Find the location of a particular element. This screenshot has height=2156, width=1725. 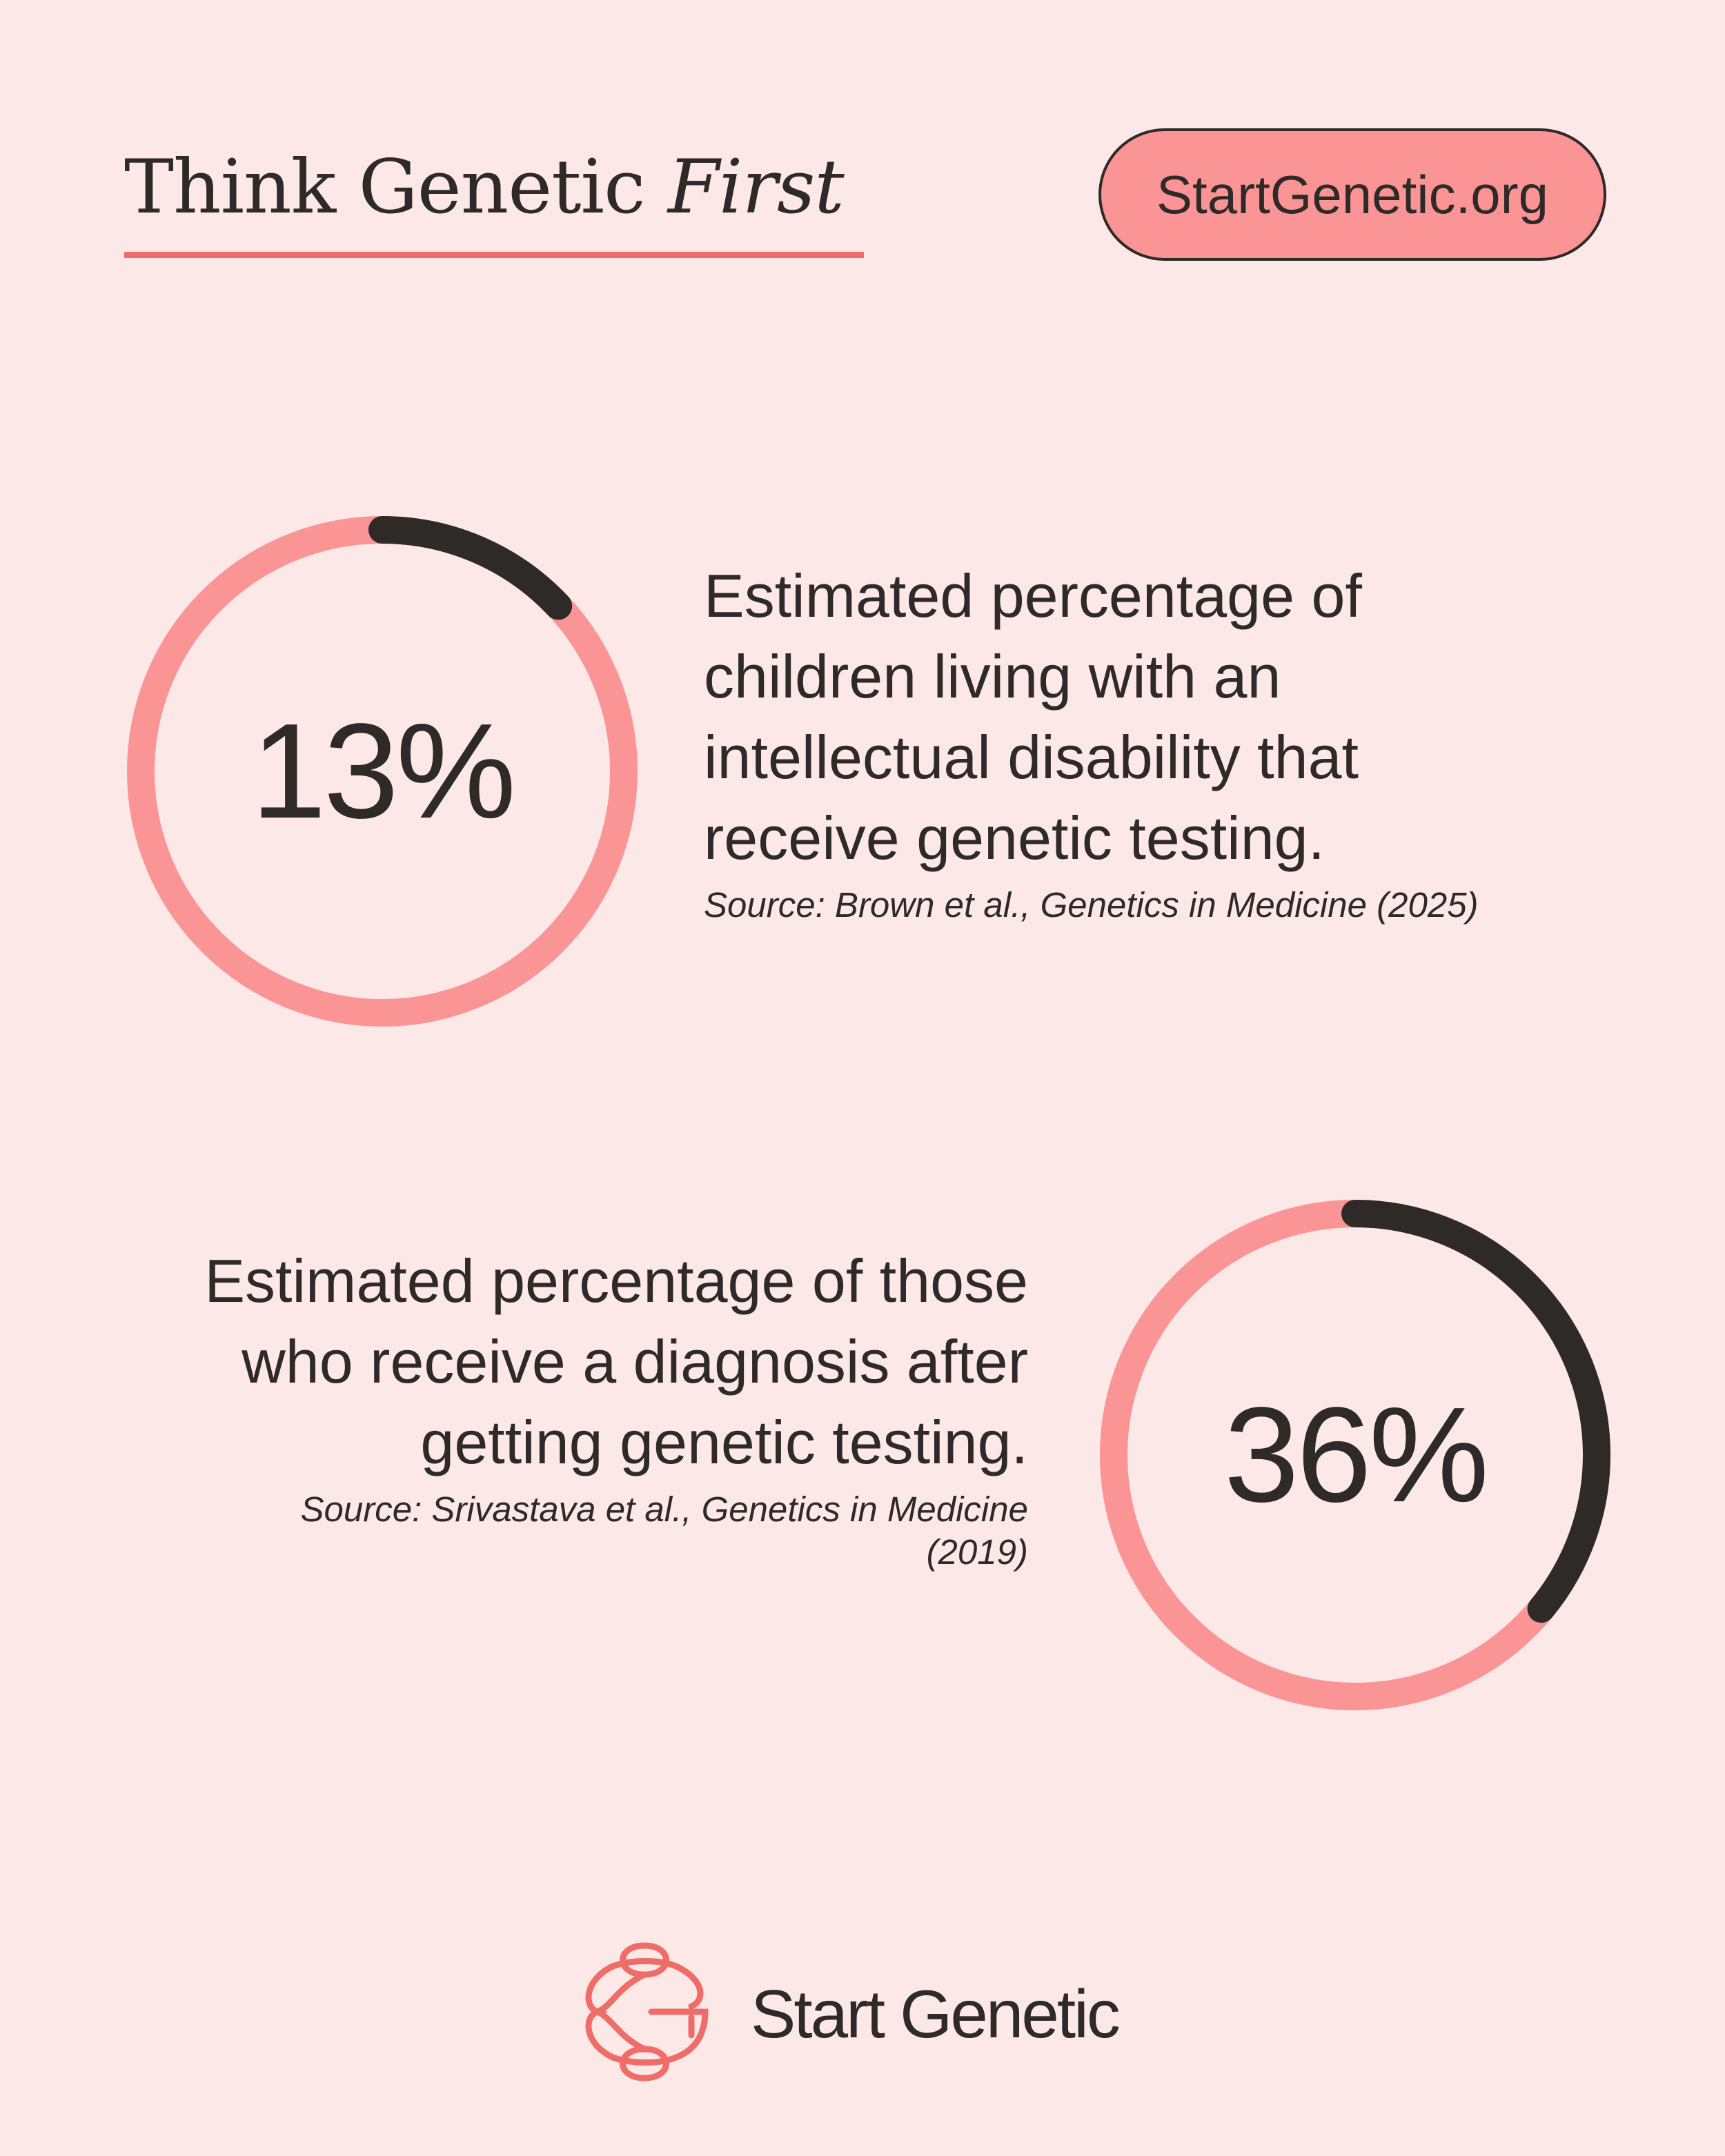

page-title: Think Genetic First is located at coordinates (484, 188).